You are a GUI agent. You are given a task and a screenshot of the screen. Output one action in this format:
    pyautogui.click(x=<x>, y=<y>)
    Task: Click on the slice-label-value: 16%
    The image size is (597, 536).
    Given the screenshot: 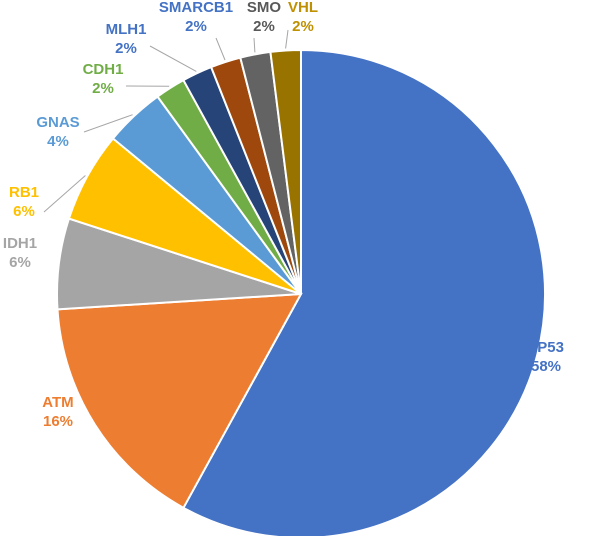 What is the action you would take?
    pyautogui.click(x=58, y=421)
    